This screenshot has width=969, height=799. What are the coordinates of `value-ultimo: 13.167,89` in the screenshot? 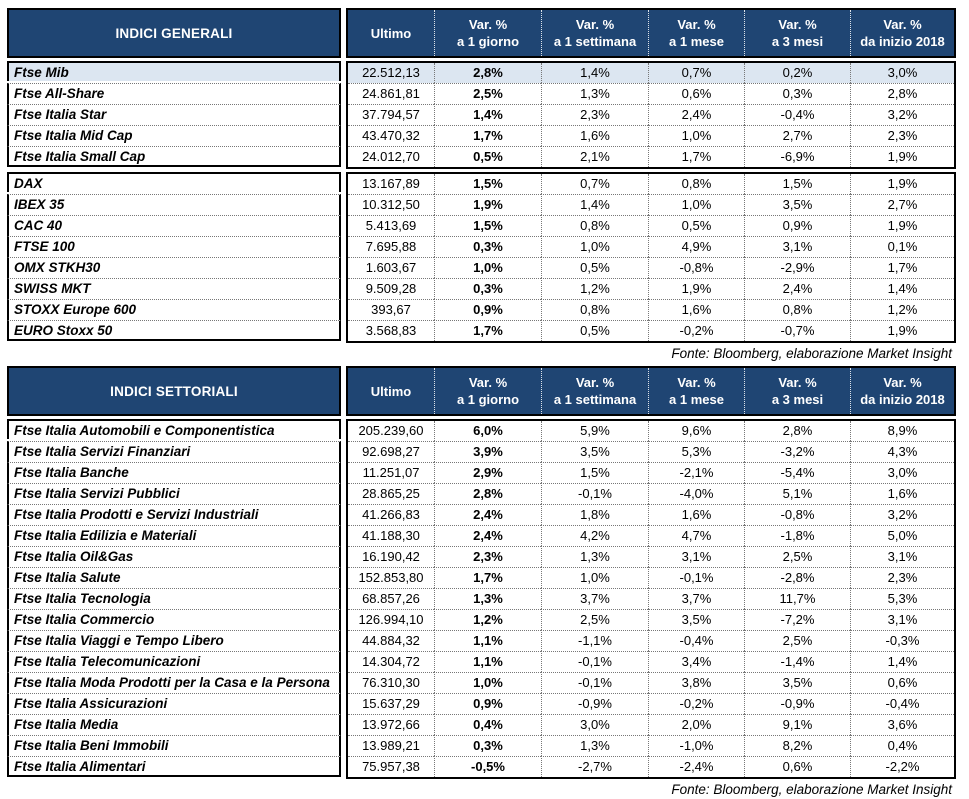 It's located at (391, 183).